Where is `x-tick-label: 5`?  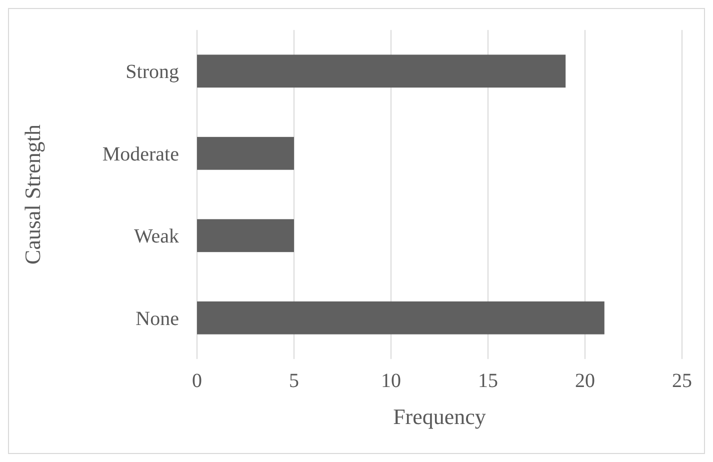
x-tick-label: 5 is located at coordinates (294, 381).